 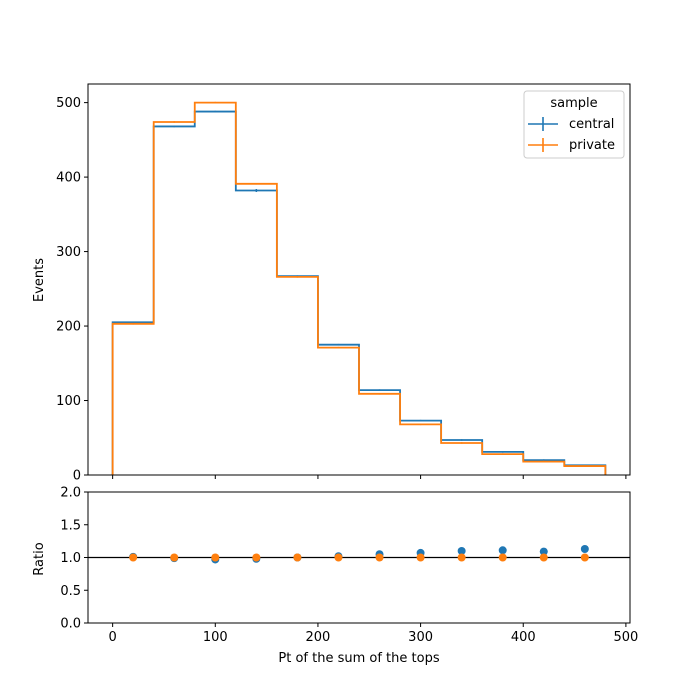 What do you see at coordinates (68, 252) in the screenshot?
I see `main-y-tick-label: 300` at bounding box center [68, 252].